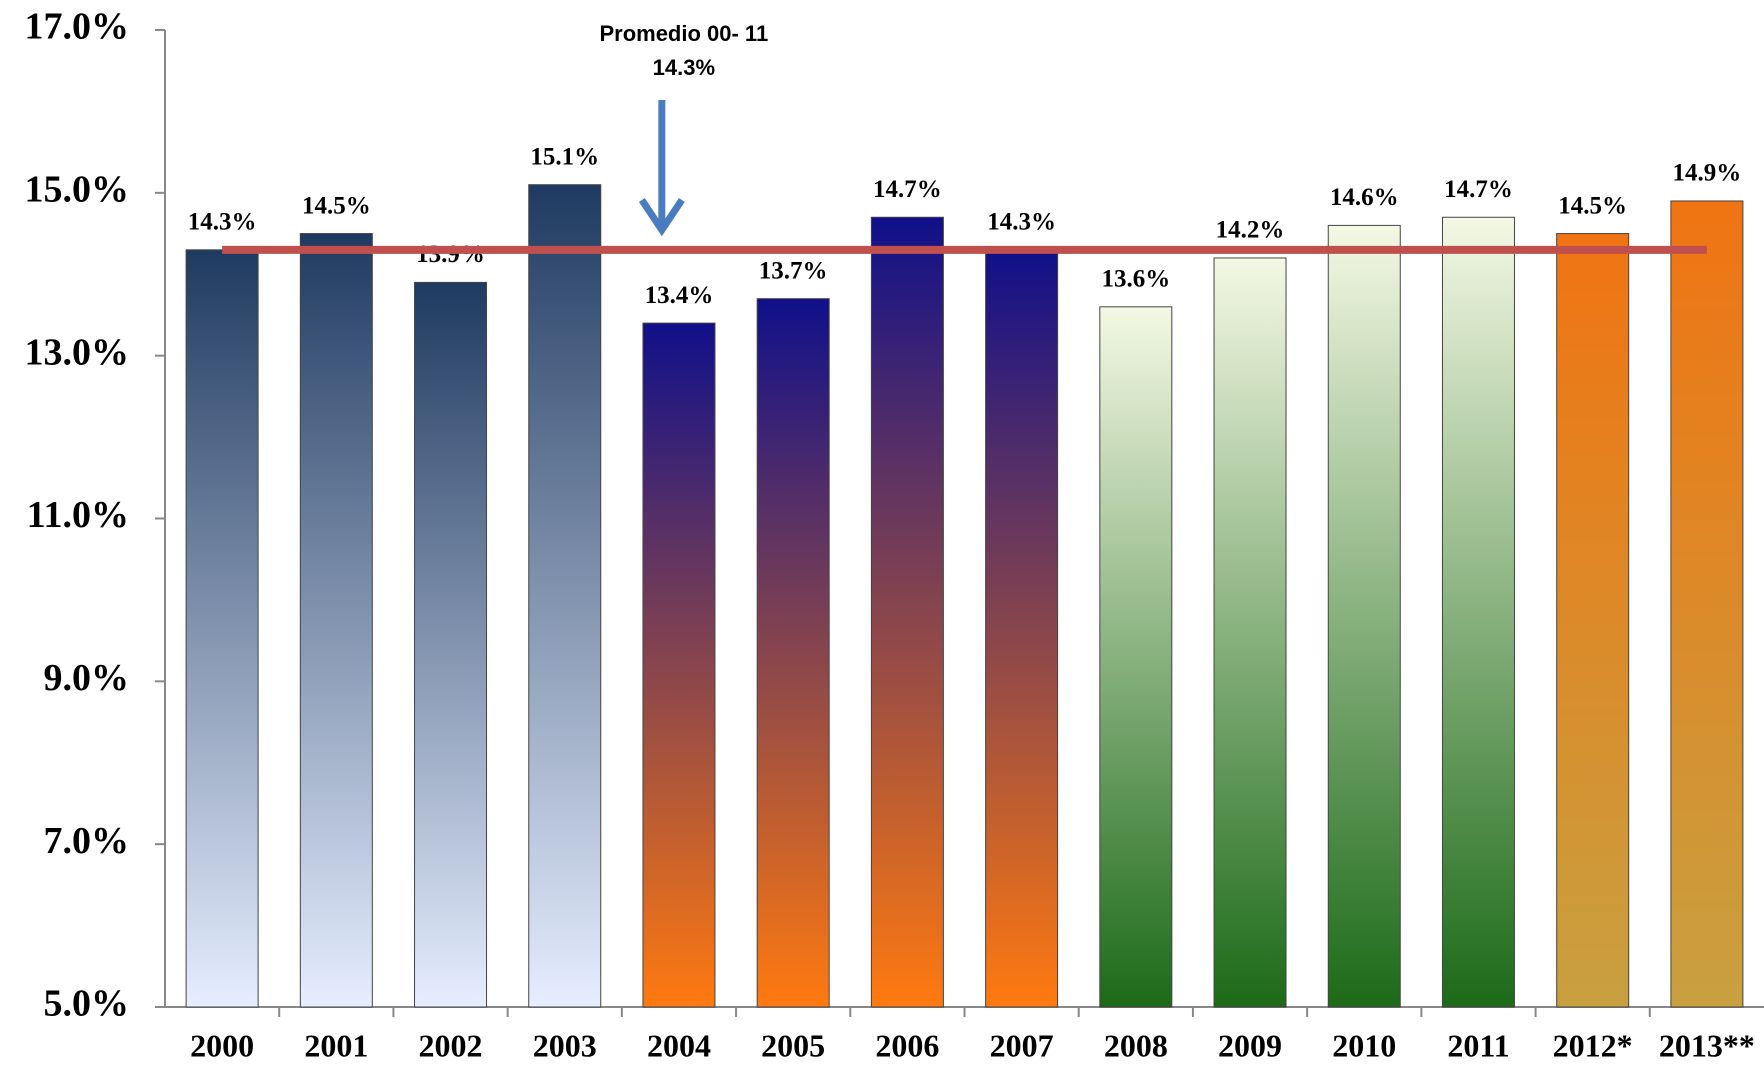 This screenshot has width=1764, height=1073. What do you see at coordinates (683, 33) in the screenshot?
I see `annotation-title: Promedio 00- 11` at bounding box center [683, 33].